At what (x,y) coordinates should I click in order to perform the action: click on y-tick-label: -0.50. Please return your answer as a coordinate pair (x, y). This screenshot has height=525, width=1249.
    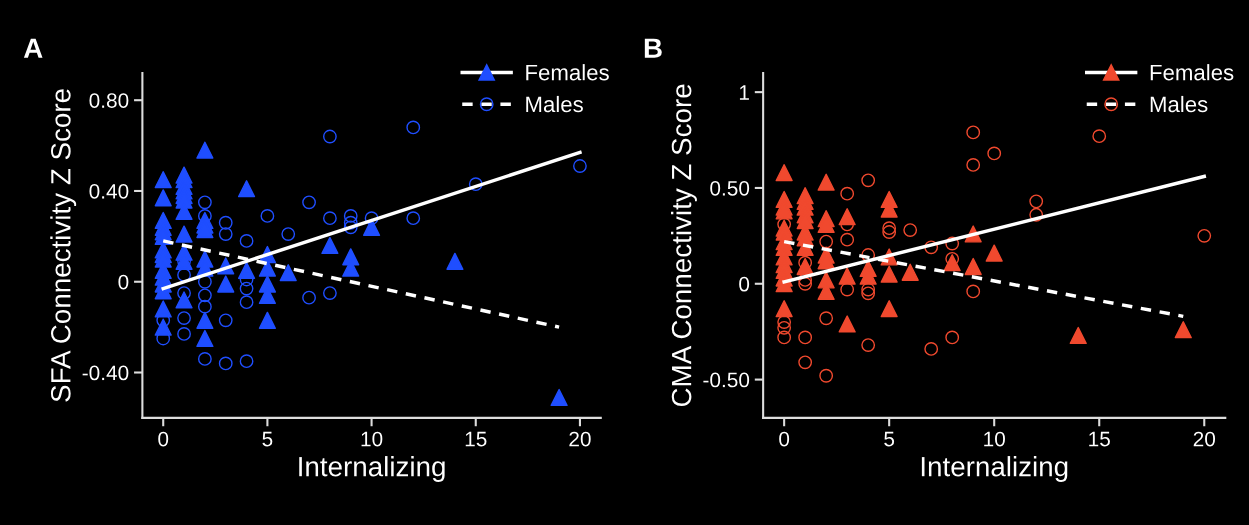
    Looking at the image, I should click on (726, 380).